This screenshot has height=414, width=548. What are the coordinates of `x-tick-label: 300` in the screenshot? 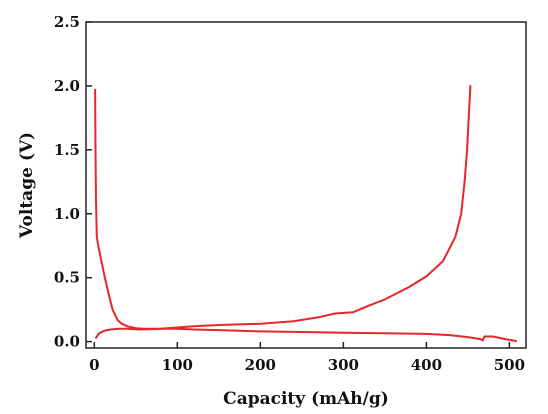 It's located at (343, 365).